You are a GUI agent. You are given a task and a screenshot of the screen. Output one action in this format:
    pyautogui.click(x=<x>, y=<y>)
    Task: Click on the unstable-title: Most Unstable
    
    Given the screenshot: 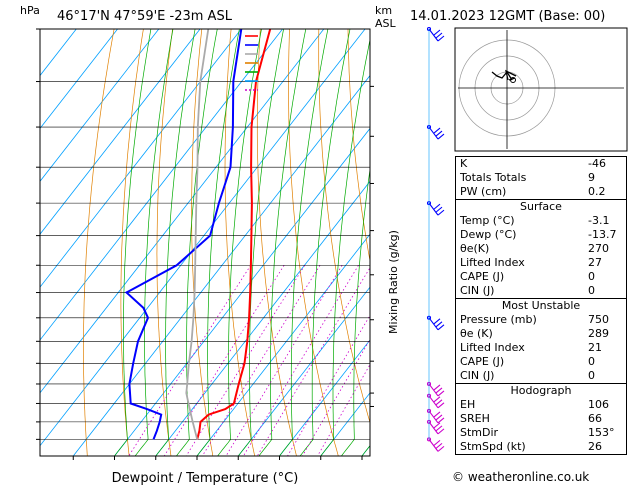 What is the action you would take?
    pyautogui.click(x=541, y=305)
    